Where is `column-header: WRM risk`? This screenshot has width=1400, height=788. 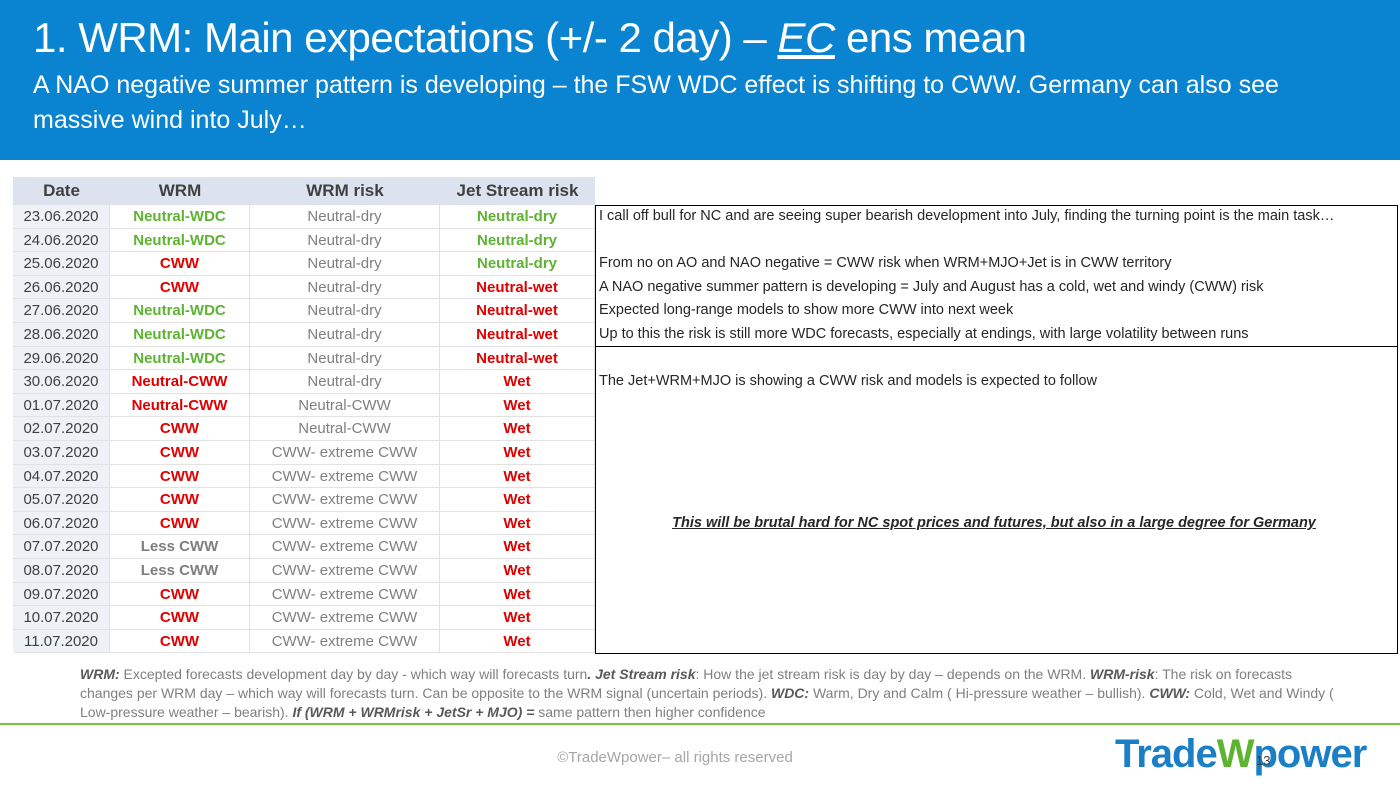 column-header: WRM risk is located at coordinates (345, 191).